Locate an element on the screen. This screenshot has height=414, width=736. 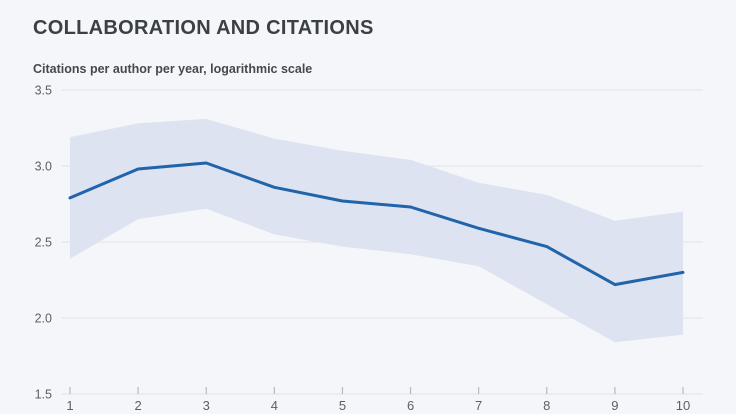
y-axis-tick-label: 2.5 is located at coordinates (43, 243).